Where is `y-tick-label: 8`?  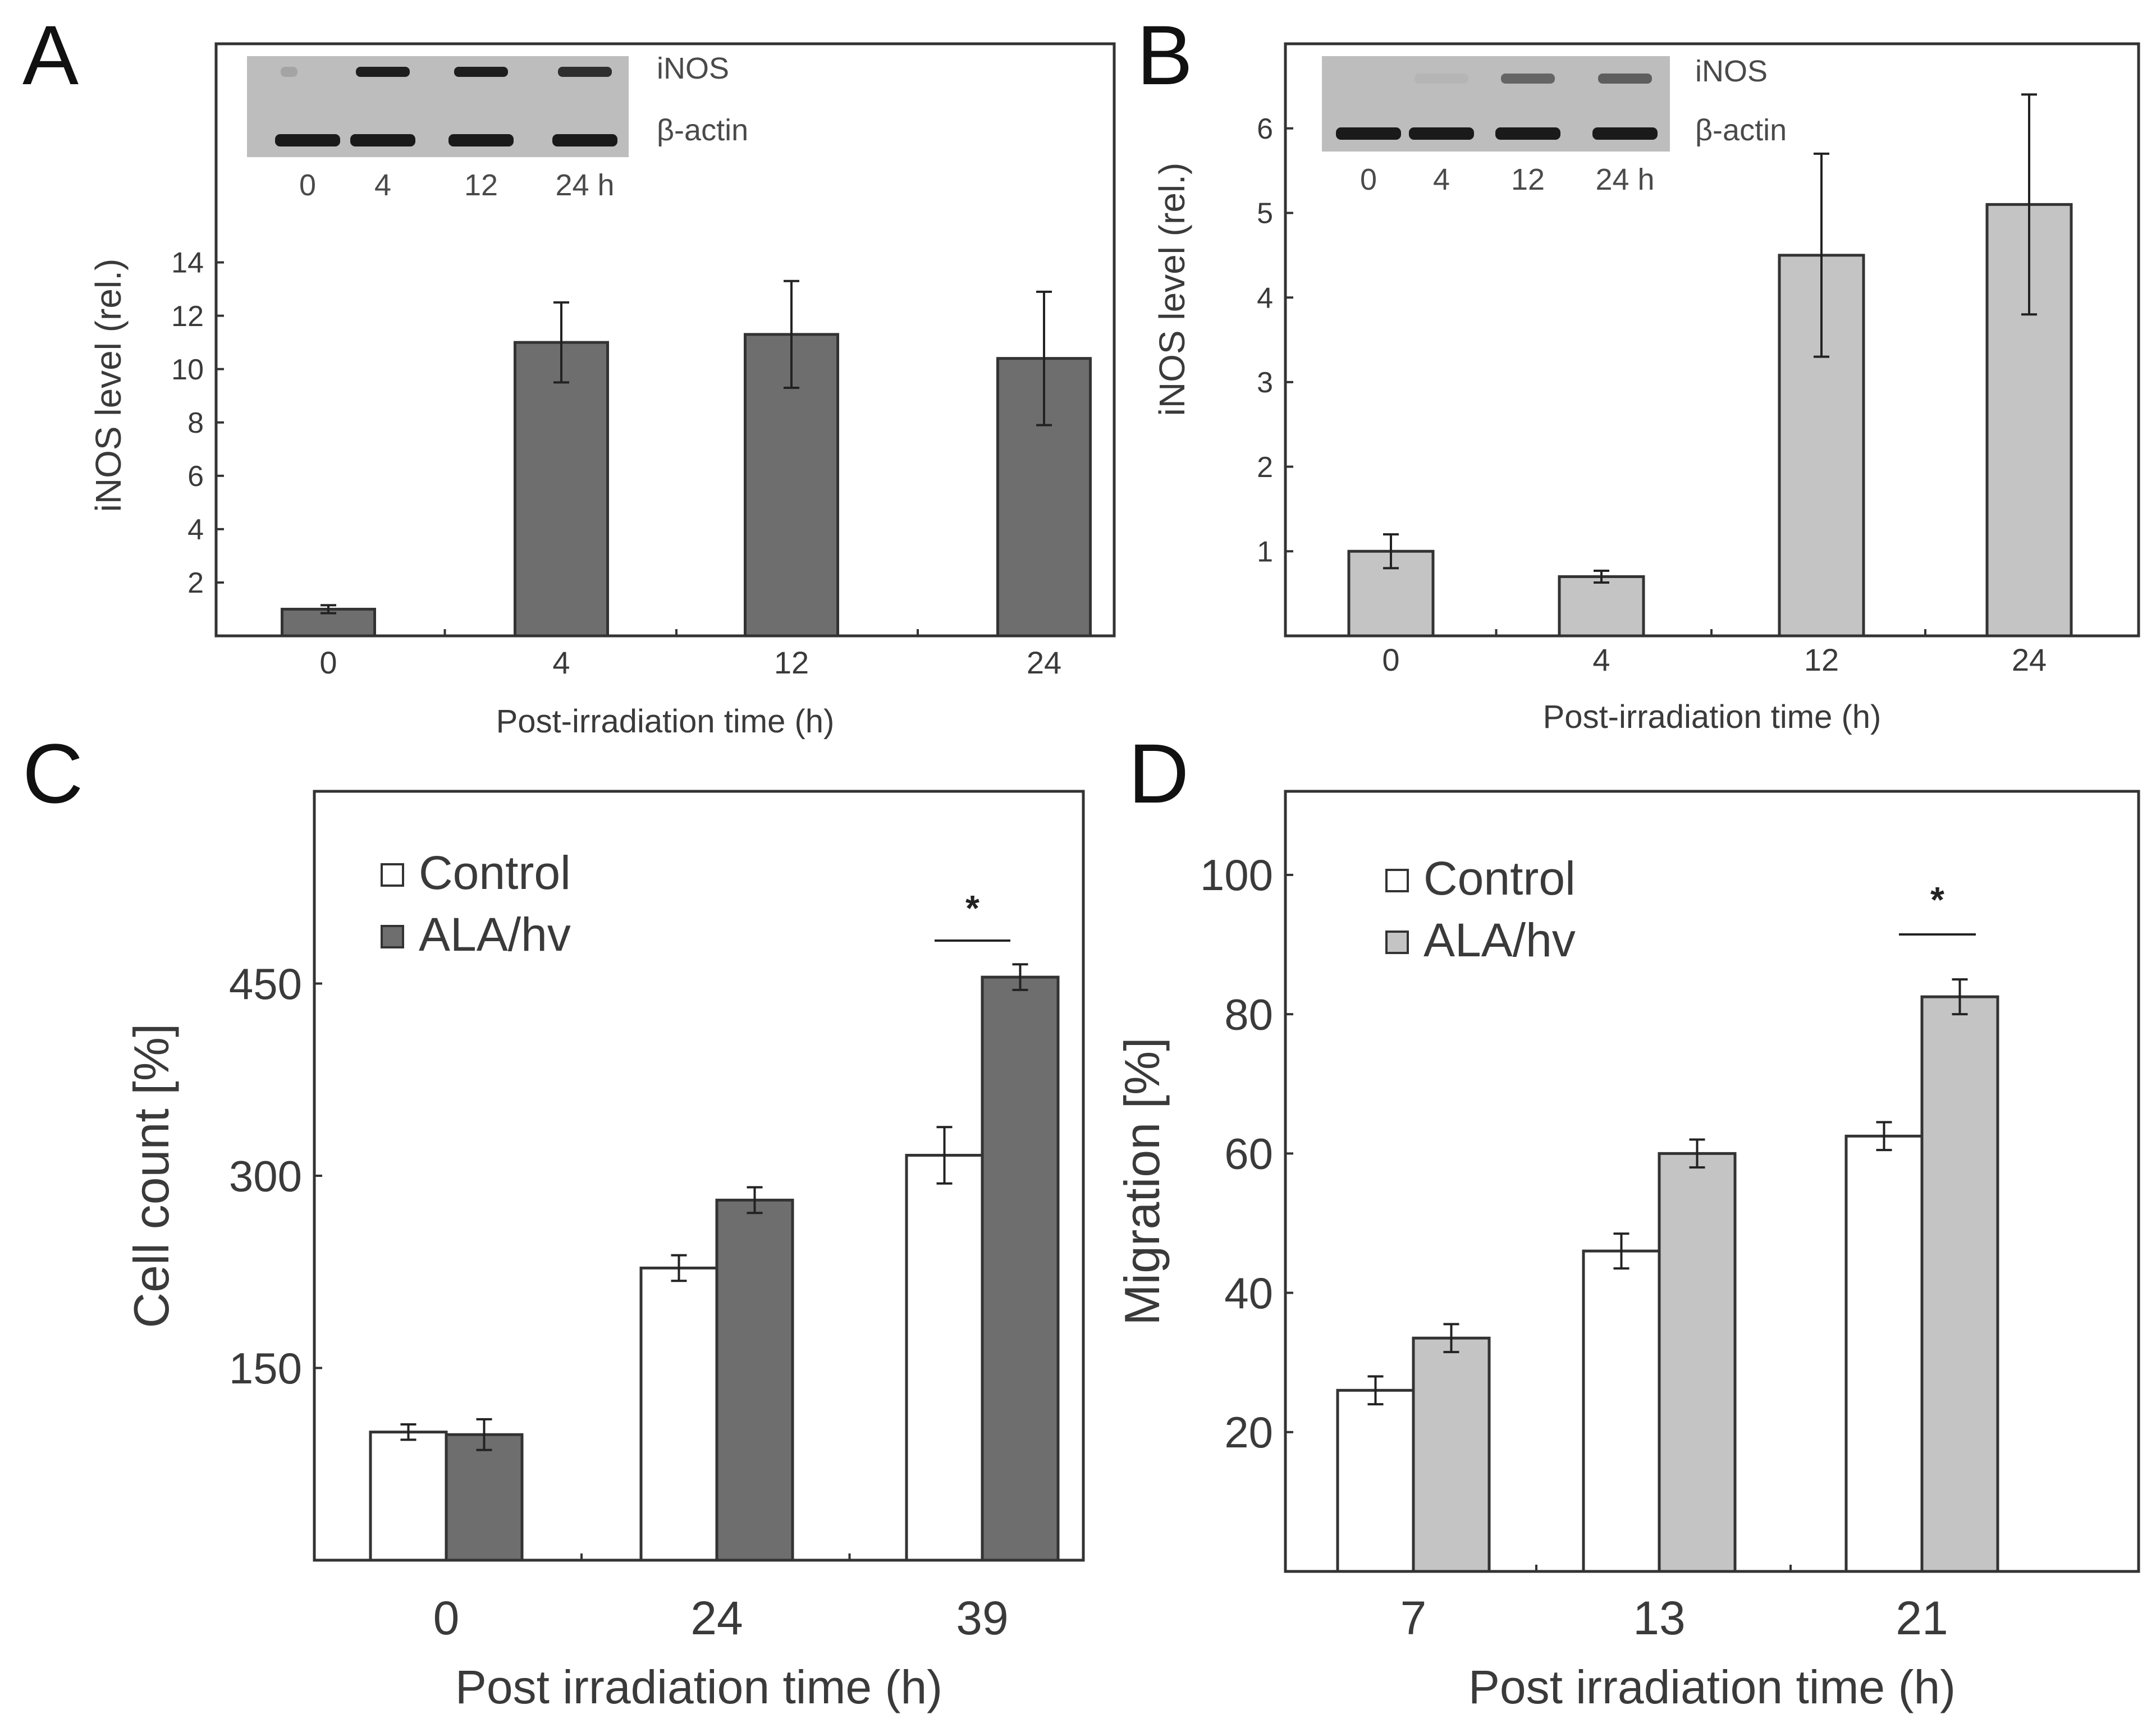
y-tick-label: 8 is located at coordinates (195, 423).